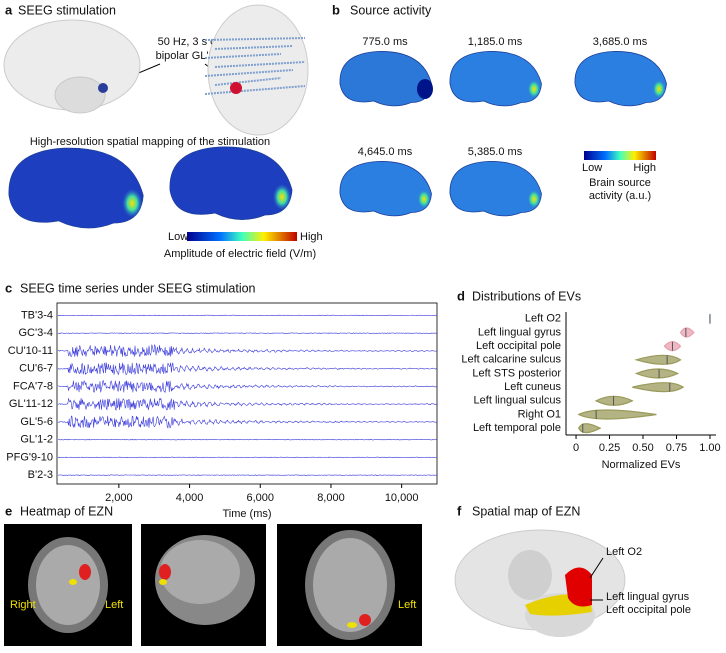 This screenshot has height=653, width=726. Describe the element at coordinates (67, 10) in the screenshot. I see `panel-title: SEEG stimulation` at that location.